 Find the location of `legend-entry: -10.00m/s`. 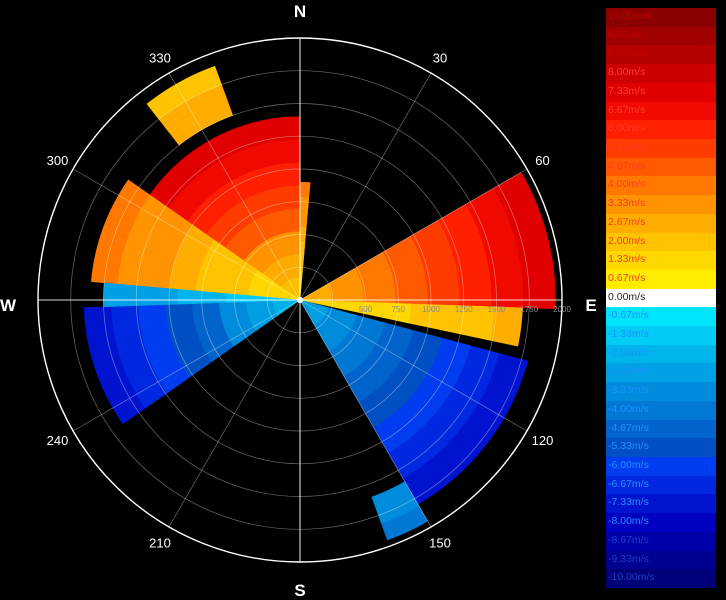

legend-entry: -10.00m/s is located at coordinates (661, 578).